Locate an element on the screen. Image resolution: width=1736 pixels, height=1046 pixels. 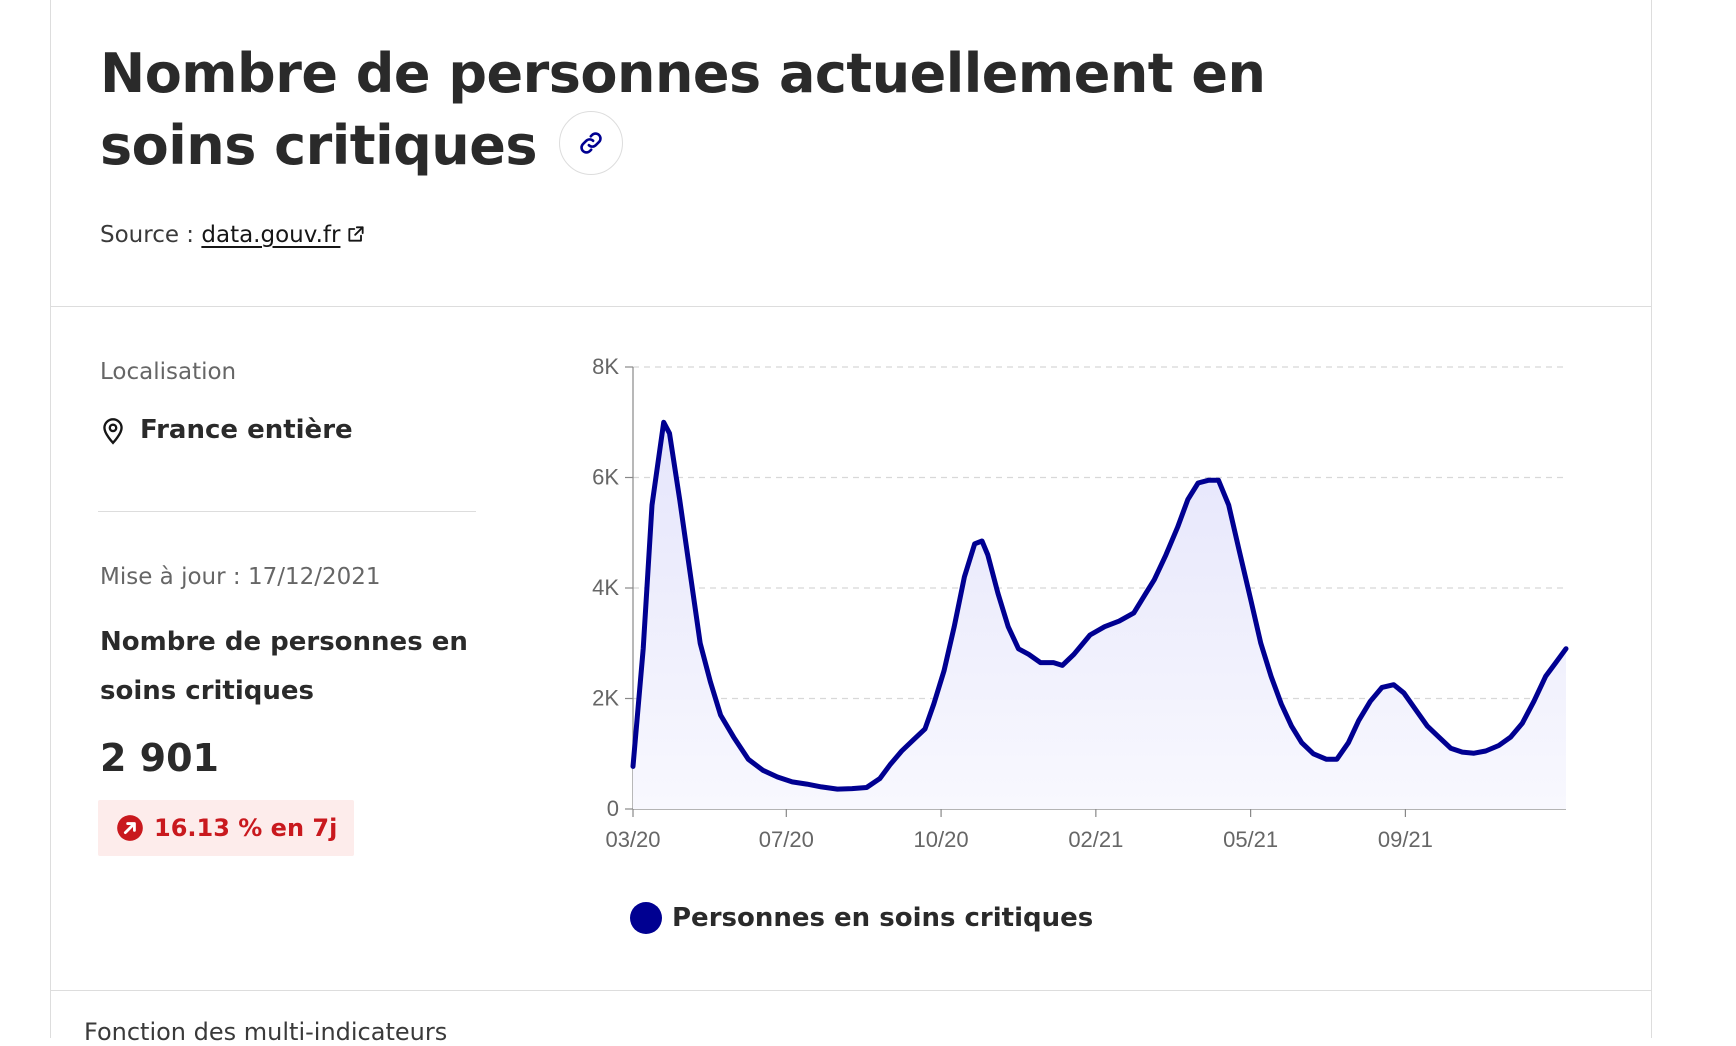
link-icon is located at coordinates (591, 143).